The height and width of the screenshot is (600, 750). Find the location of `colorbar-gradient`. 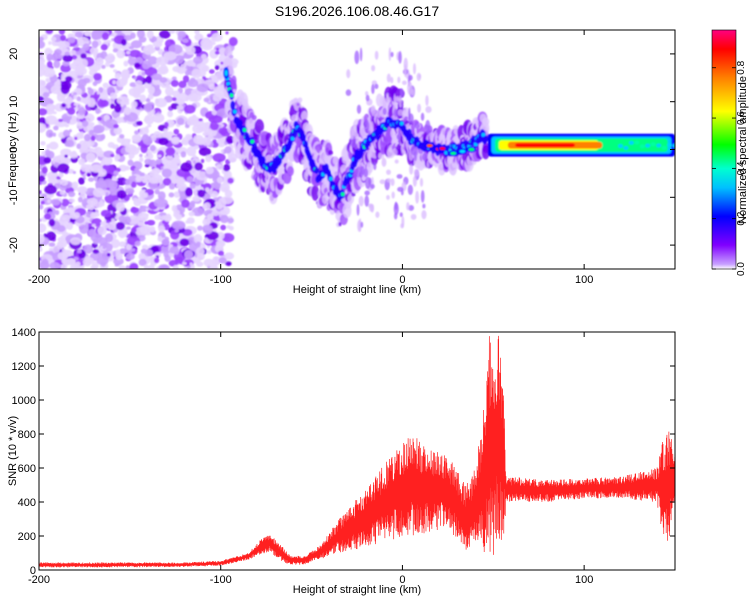

colorbar-gradient is located at coordinates (724, 149).